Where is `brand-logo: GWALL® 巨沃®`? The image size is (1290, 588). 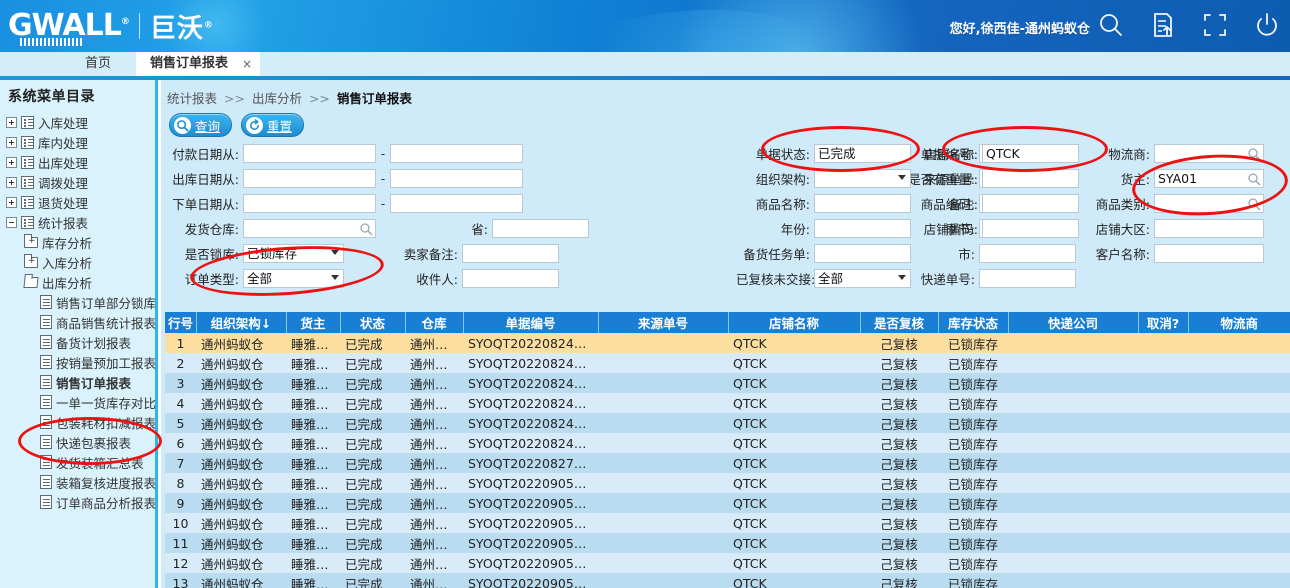
brand-logo: GWALL® 巨沃® is located at coordinates (111, 26).